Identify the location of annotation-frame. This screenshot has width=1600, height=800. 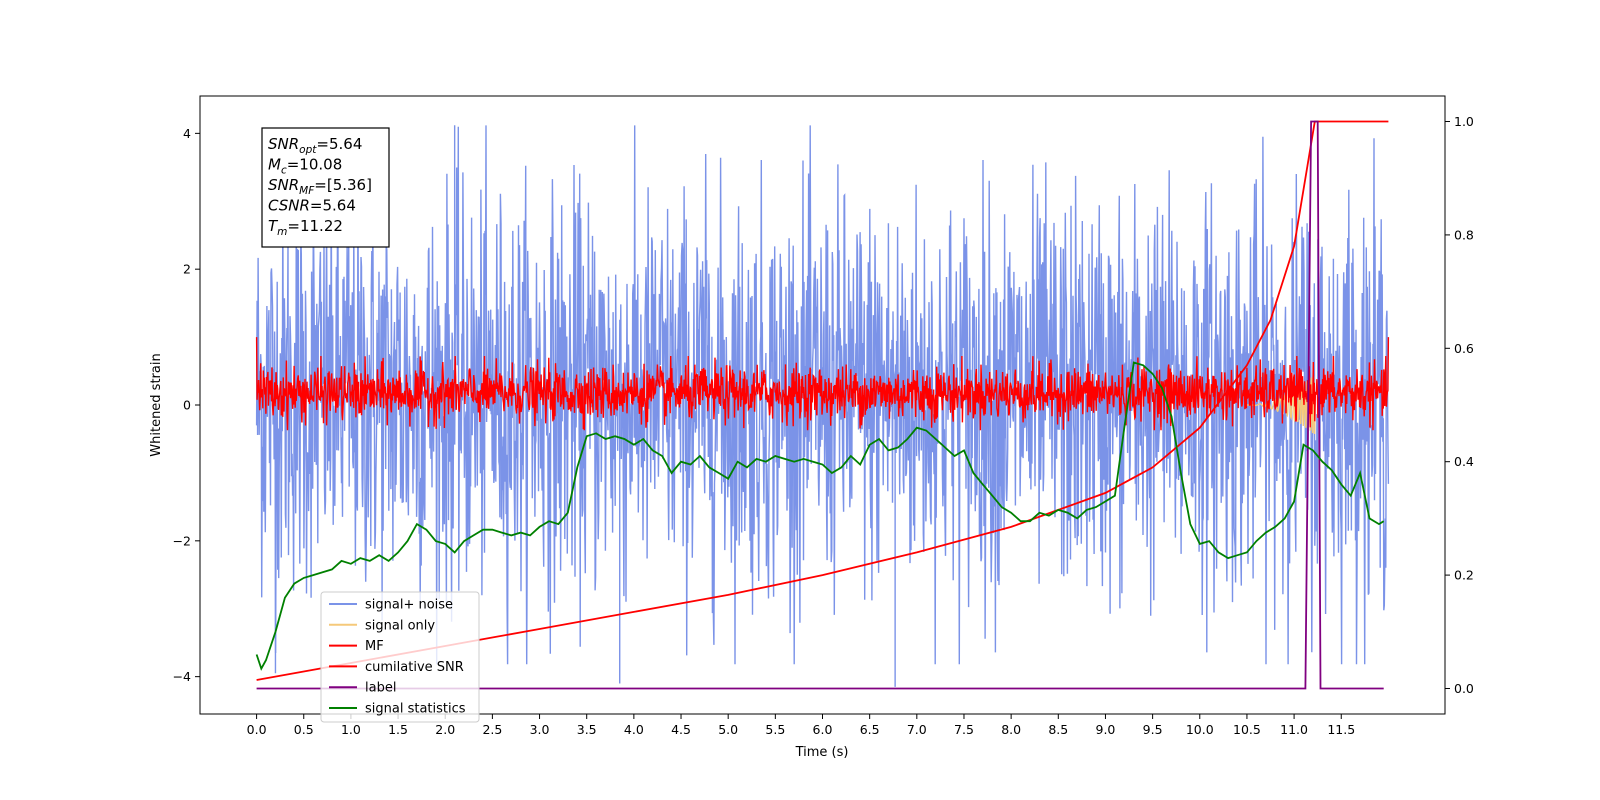
(325, 187).